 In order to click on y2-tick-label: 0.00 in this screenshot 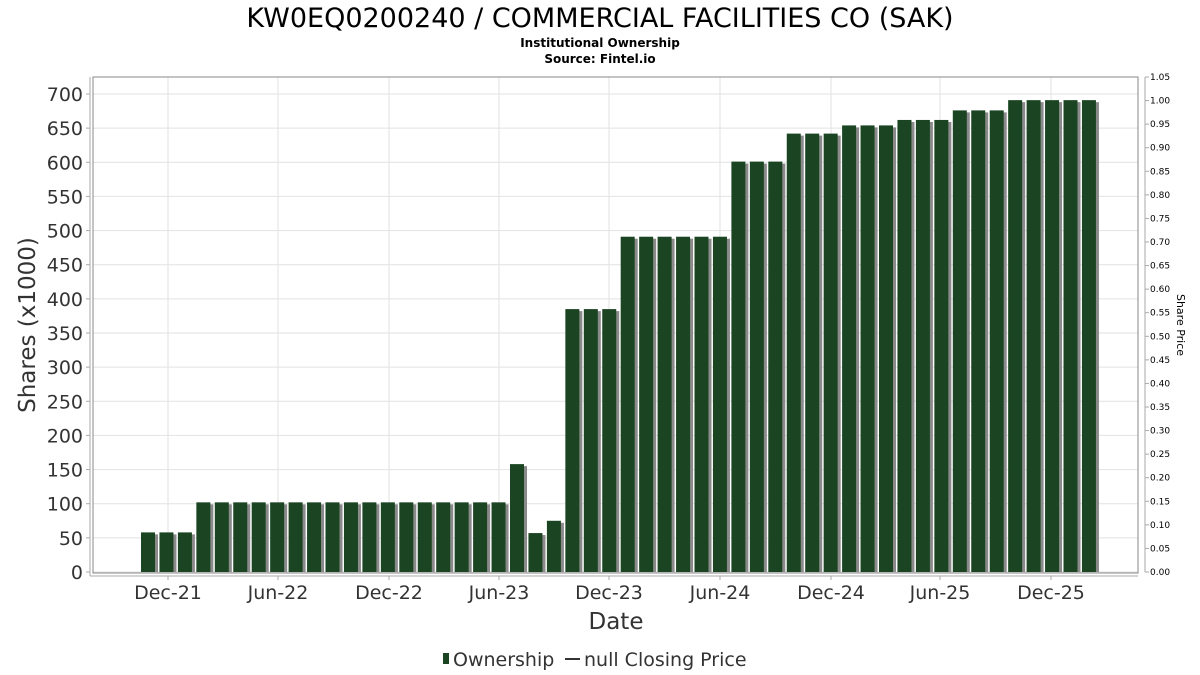, I will do `click(1160, 573)`.